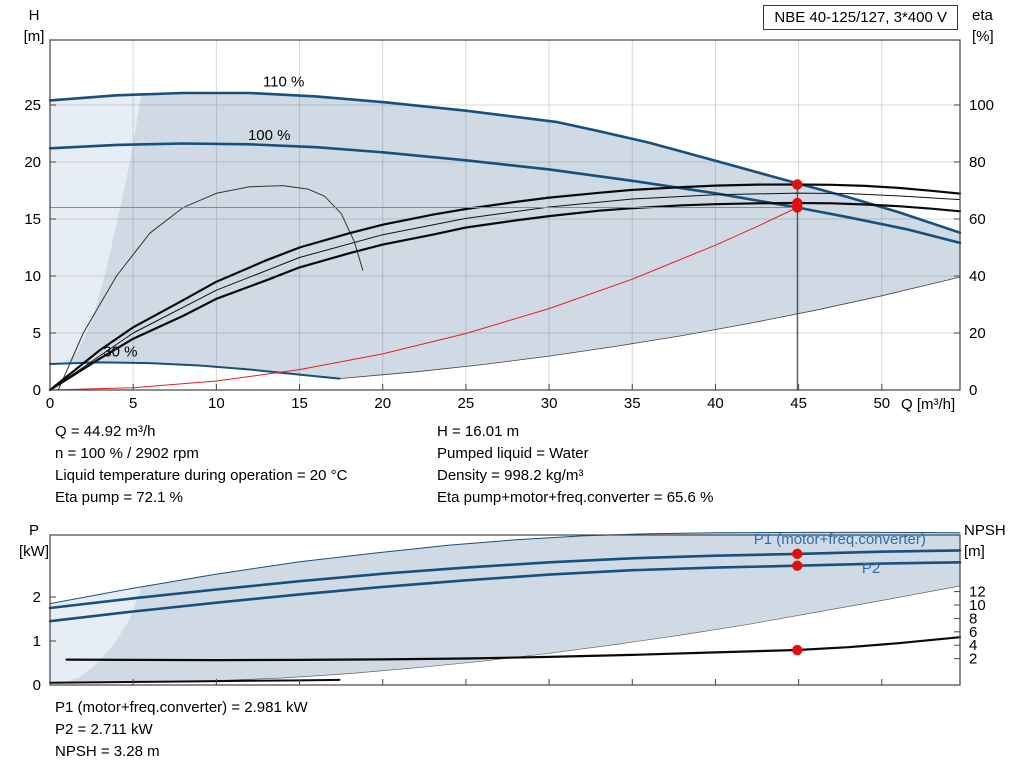 The width and height of the screenshot is (1024, 781). I want to click on info-pumped-liquid: Pumped liquid = Water, so click(513, 453).